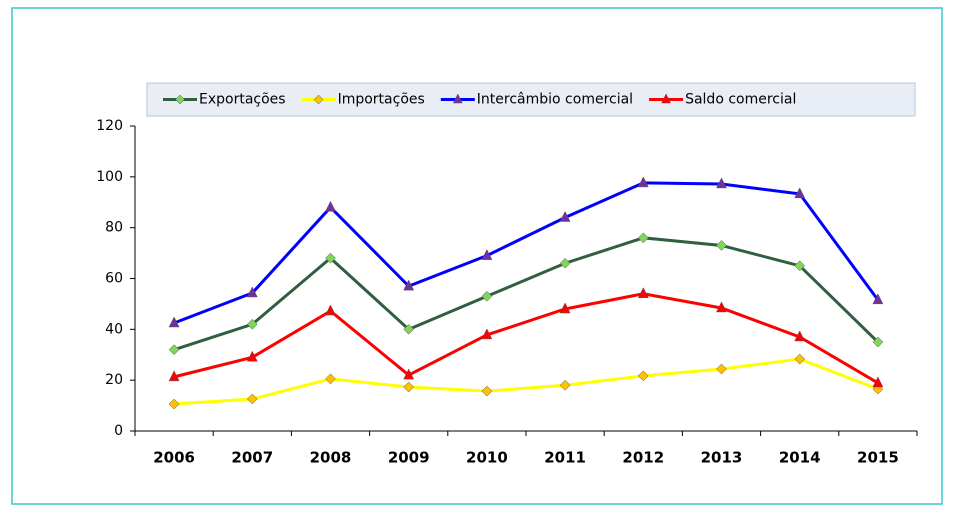  I want to click on legend-label: Exportações, so click(242, 100).